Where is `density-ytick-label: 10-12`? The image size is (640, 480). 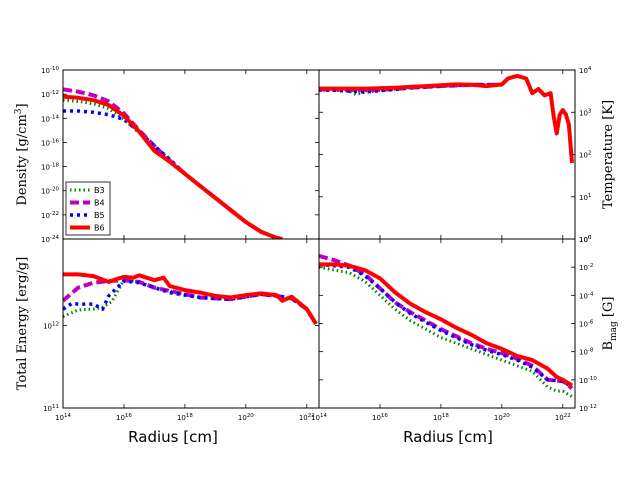 density-ytick-label: 10-12 is located at coordinates (50, 94).